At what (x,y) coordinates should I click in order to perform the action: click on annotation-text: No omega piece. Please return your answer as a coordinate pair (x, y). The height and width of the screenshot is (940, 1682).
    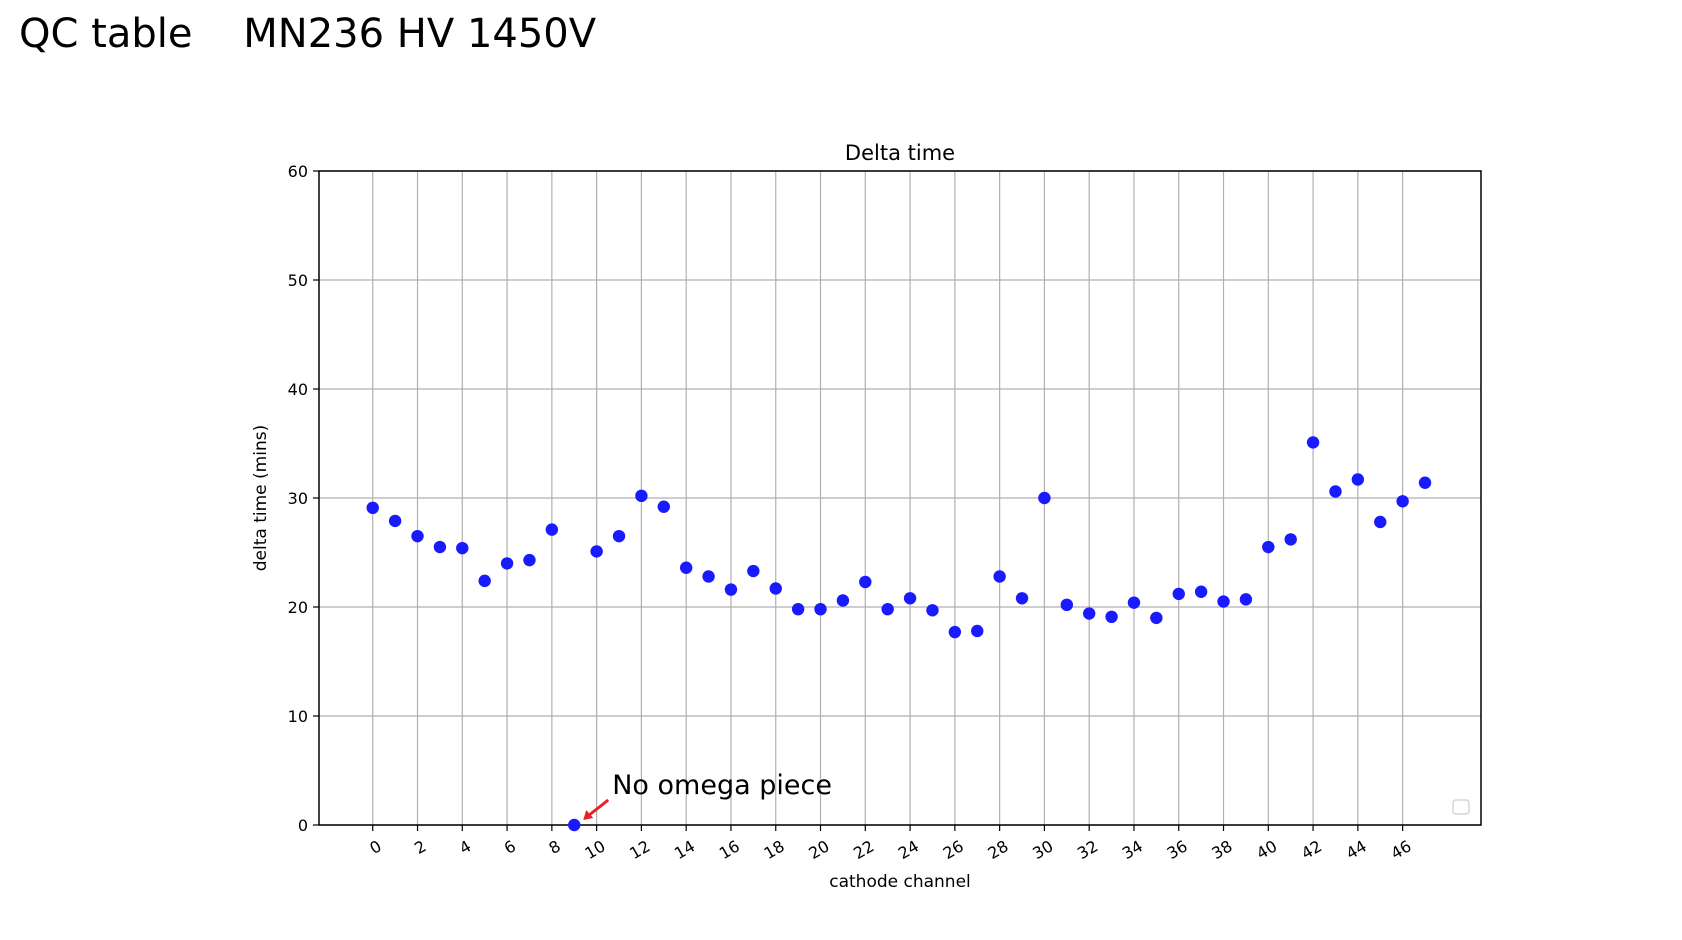
    Looking at the image, I should click on (722, 785).